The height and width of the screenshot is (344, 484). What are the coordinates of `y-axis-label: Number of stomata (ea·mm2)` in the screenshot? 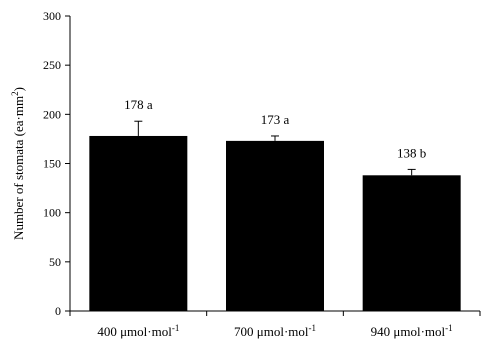 It's located at (18, 163).